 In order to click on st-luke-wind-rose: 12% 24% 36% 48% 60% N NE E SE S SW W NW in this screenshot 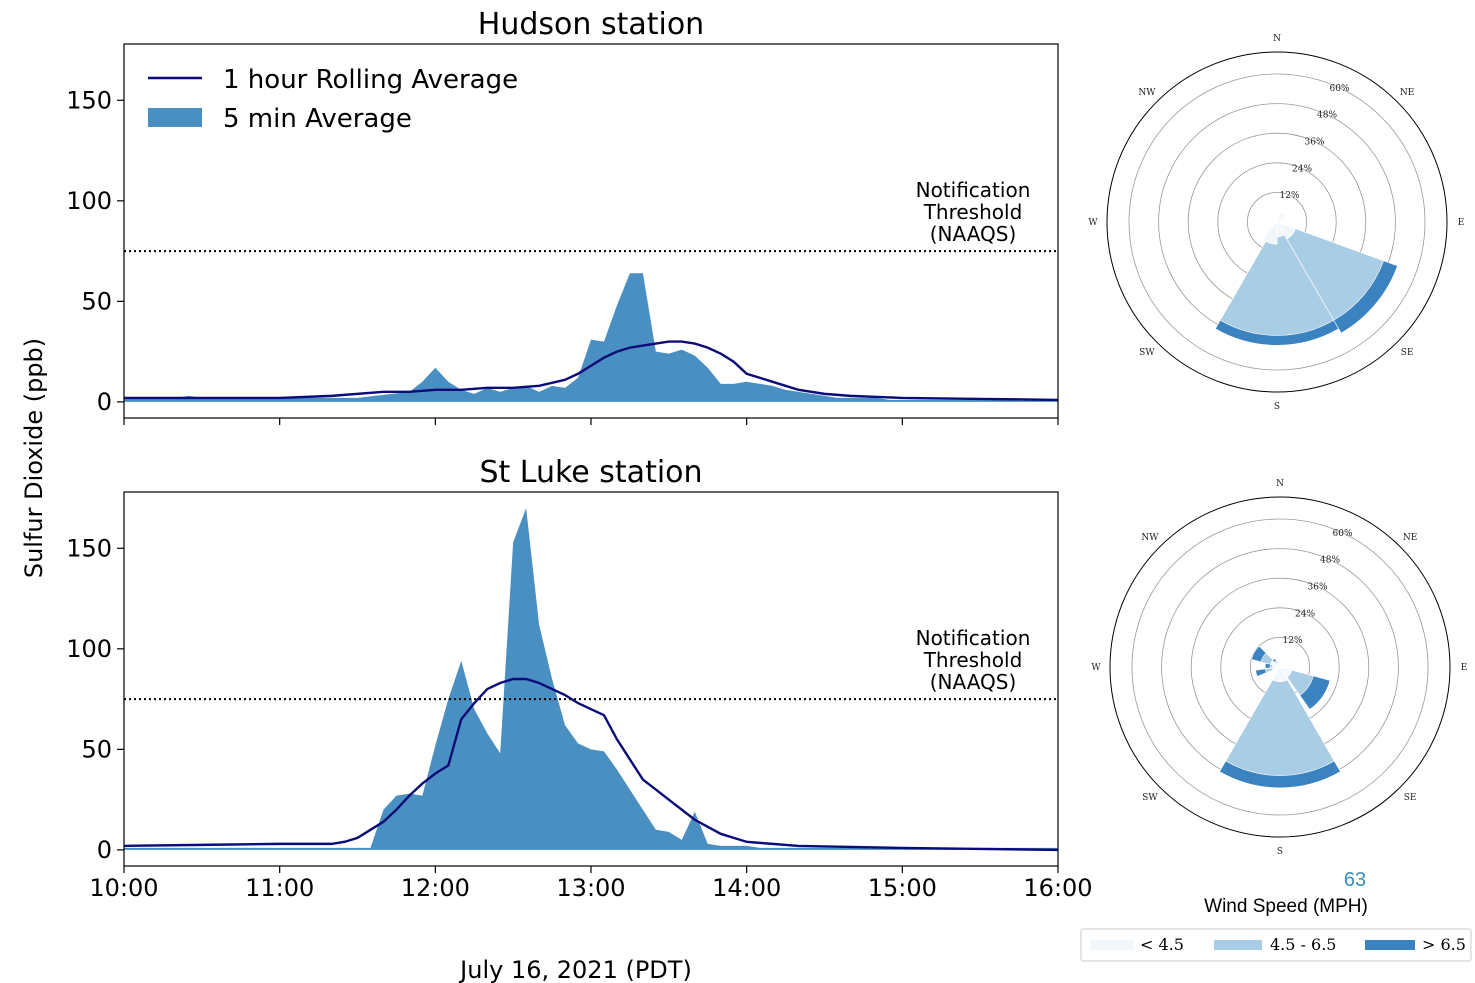, I will do `click(1279, 668)`.